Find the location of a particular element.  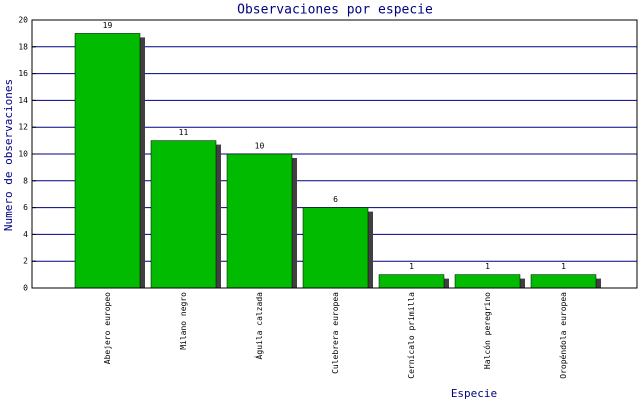

value-label: 19 is located at coordinates (108, 25).